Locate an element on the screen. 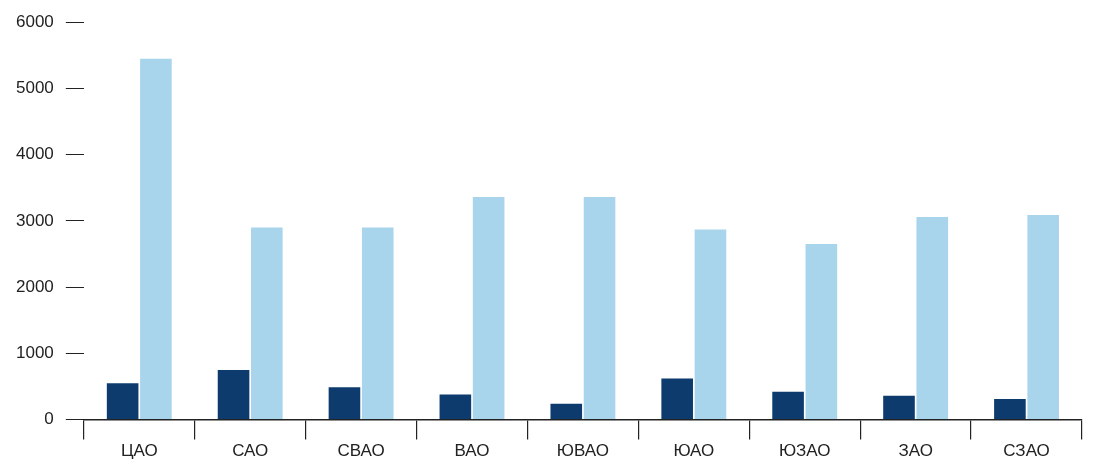 This screenshot has height=468, width=1094. y-tick-label: 6000 is located at coordinates (34, 21).